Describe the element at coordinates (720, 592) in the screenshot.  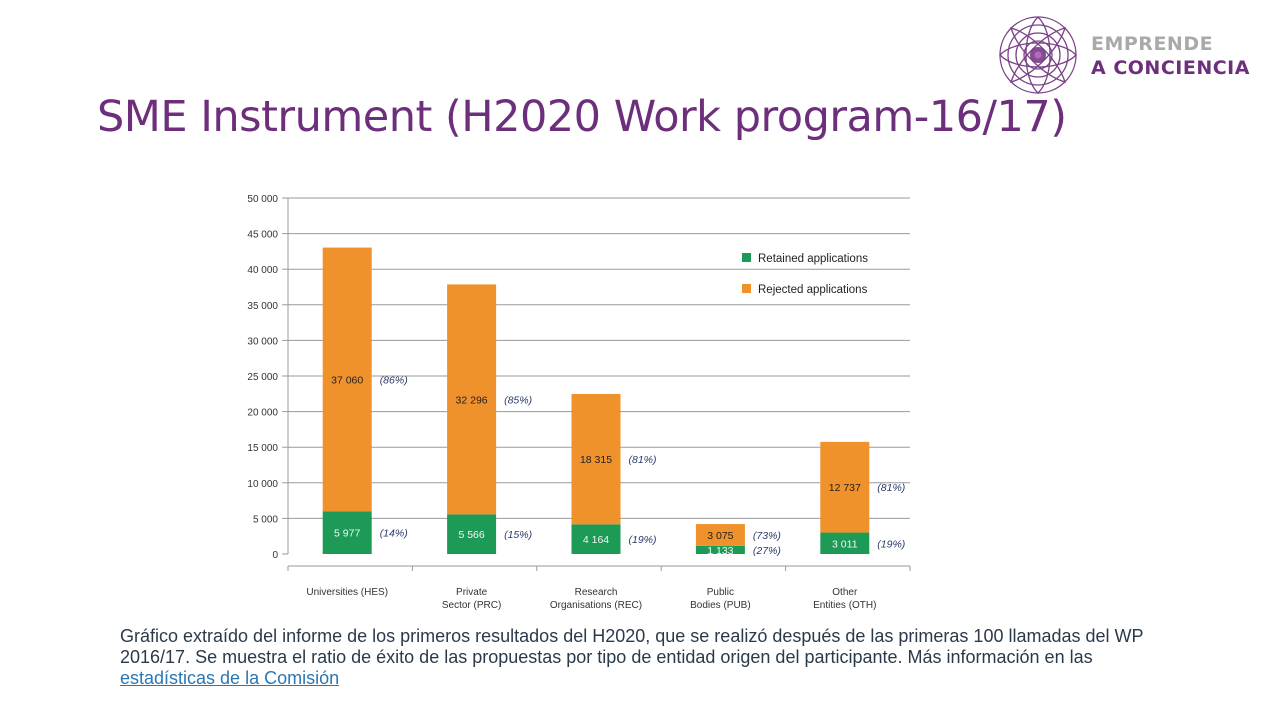
I see `x-category-label-3-0: Public` at that location.